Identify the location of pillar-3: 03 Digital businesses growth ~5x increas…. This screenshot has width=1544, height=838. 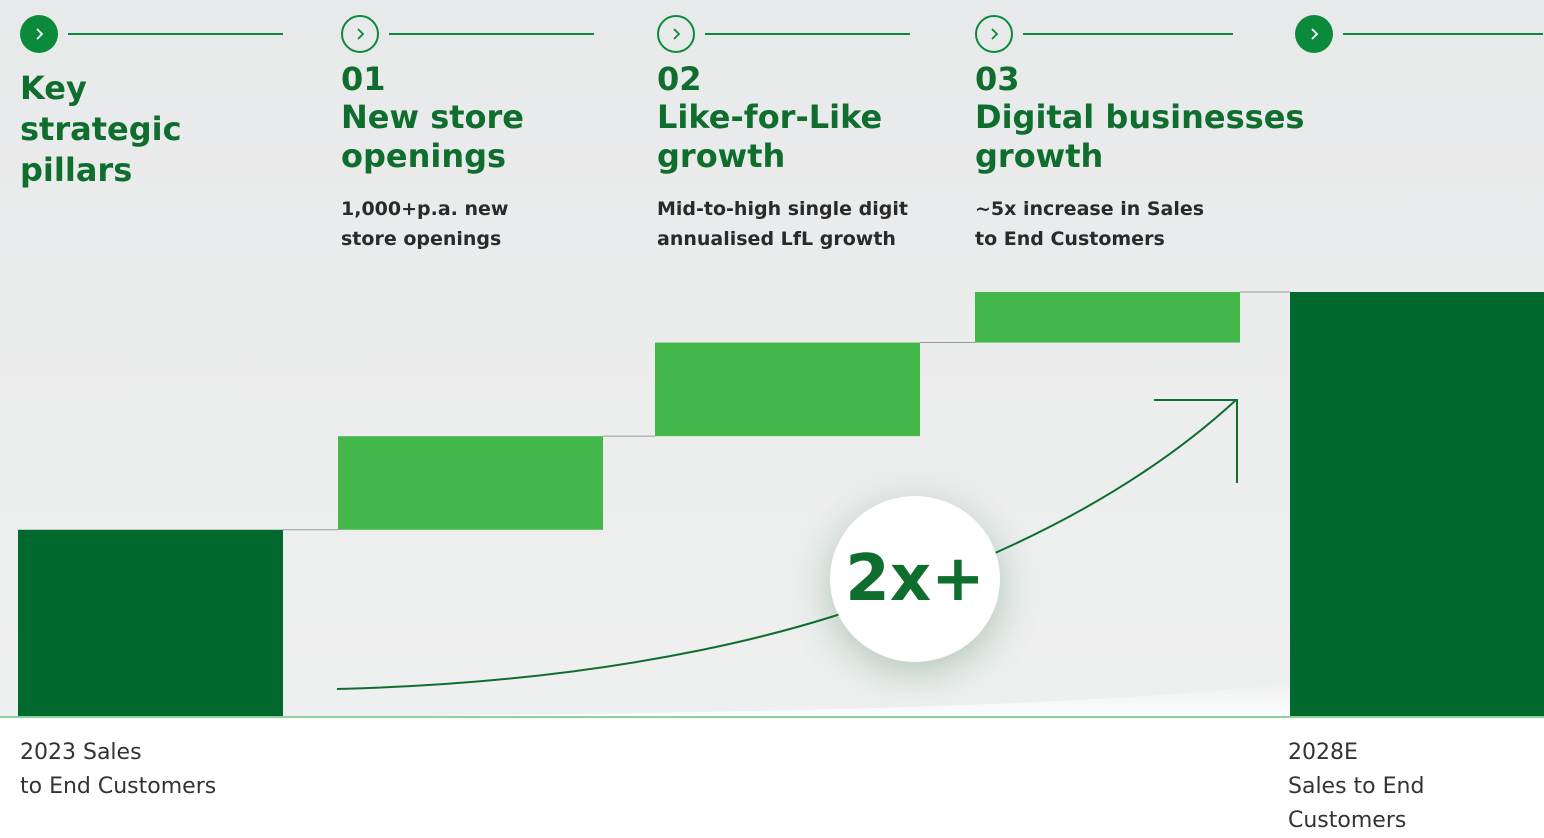
(1139, 134).